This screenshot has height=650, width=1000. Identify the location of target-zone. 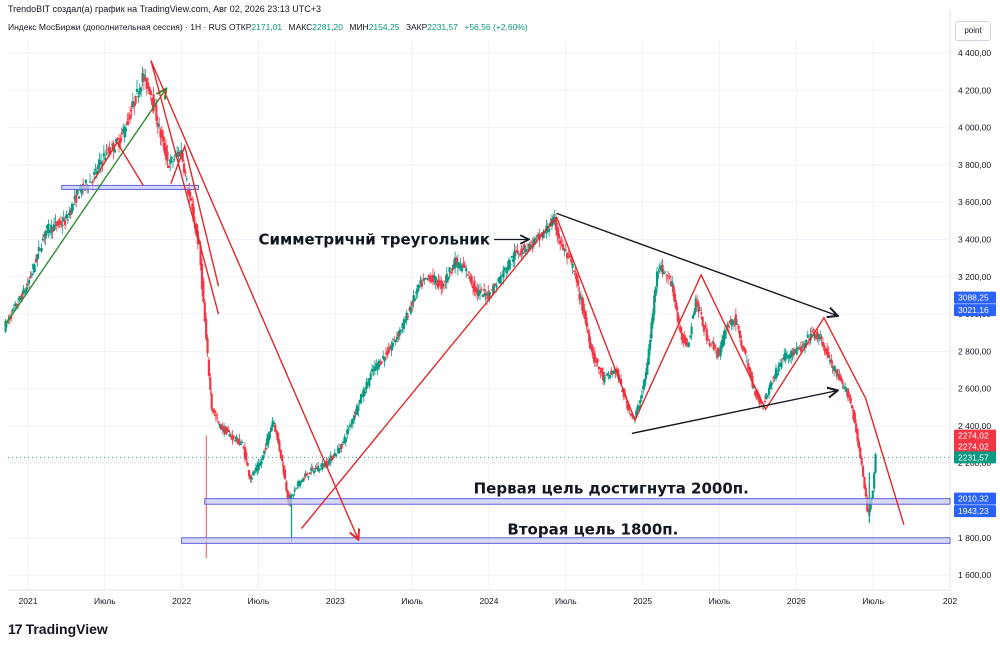
(566, 540).